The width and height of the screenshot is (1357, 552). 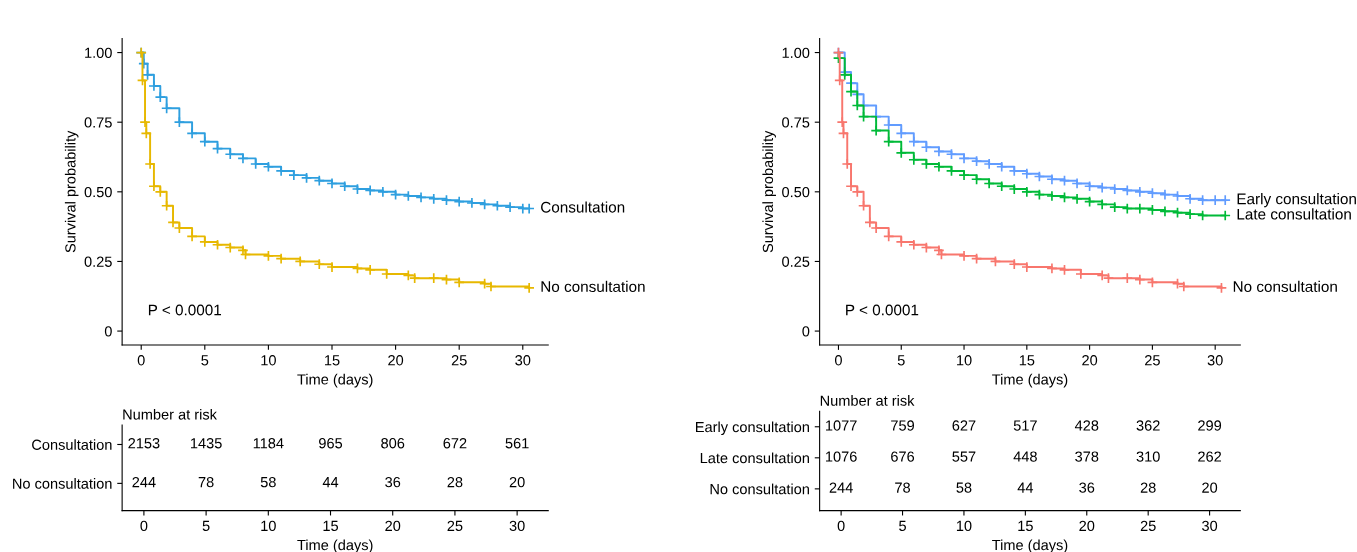 What do you see at coordinates (964, 456) in the screenshot?
I see `data-label: 557` at bounding box center [964, 456].